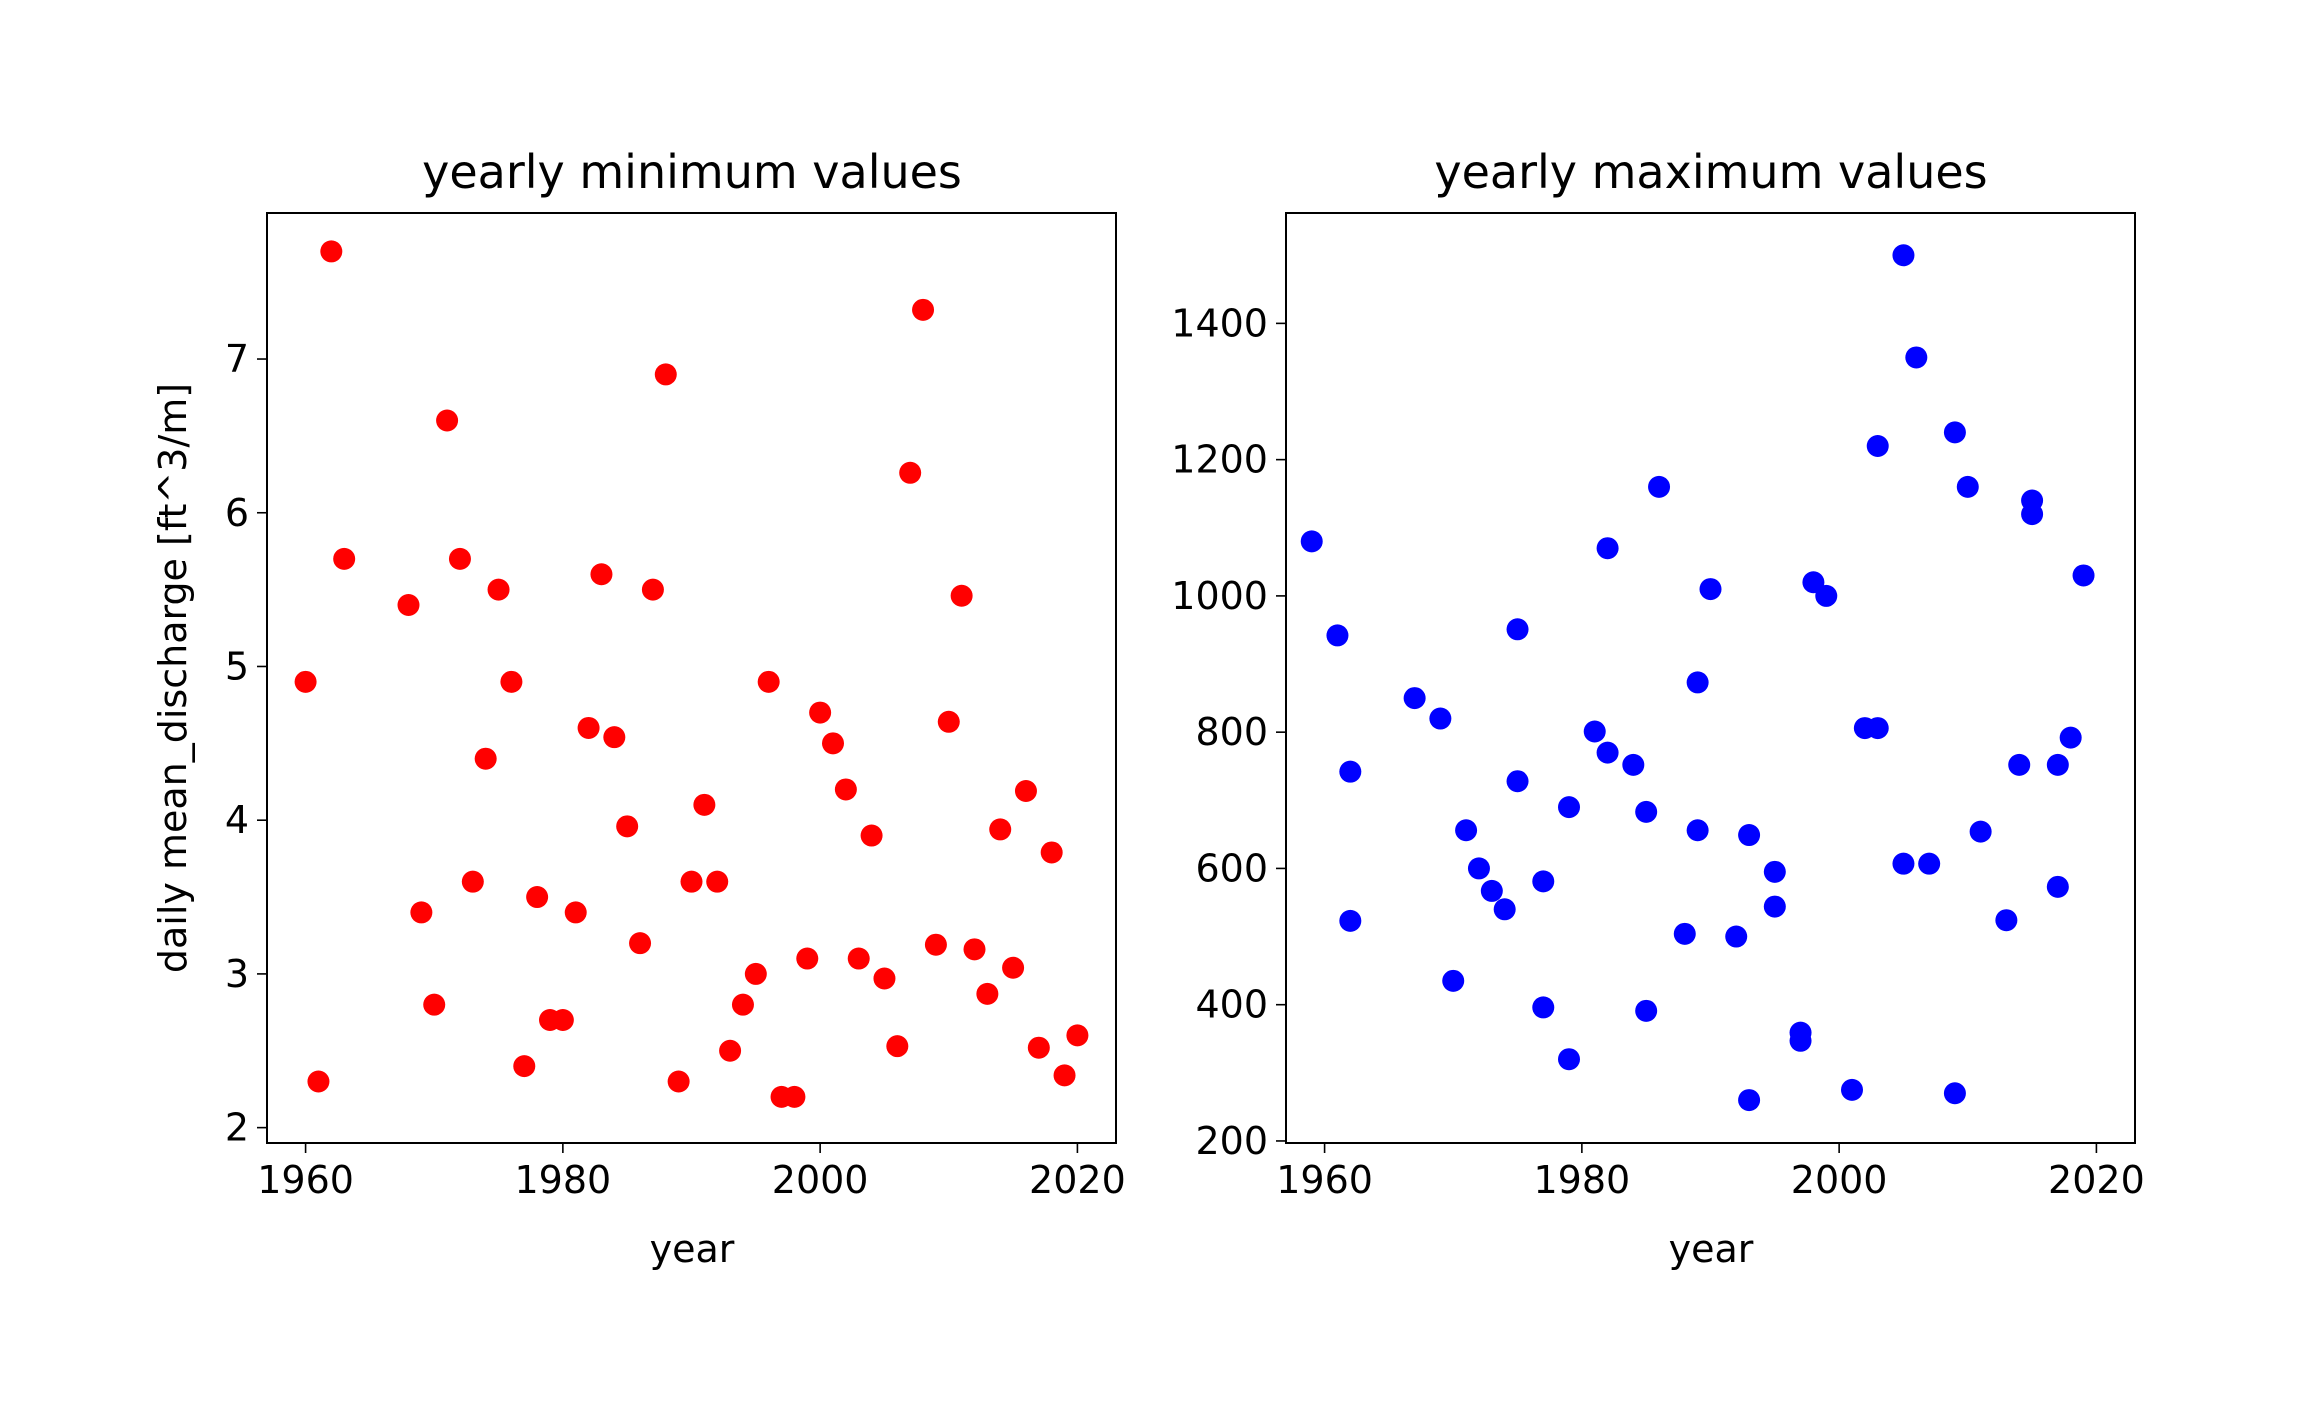 This screenshot has width=2302, height=1416. What do you see at coordinates (237, 513) in the screenshot?
I see `y-tick-label: 6` at bounding box center [237, 513].